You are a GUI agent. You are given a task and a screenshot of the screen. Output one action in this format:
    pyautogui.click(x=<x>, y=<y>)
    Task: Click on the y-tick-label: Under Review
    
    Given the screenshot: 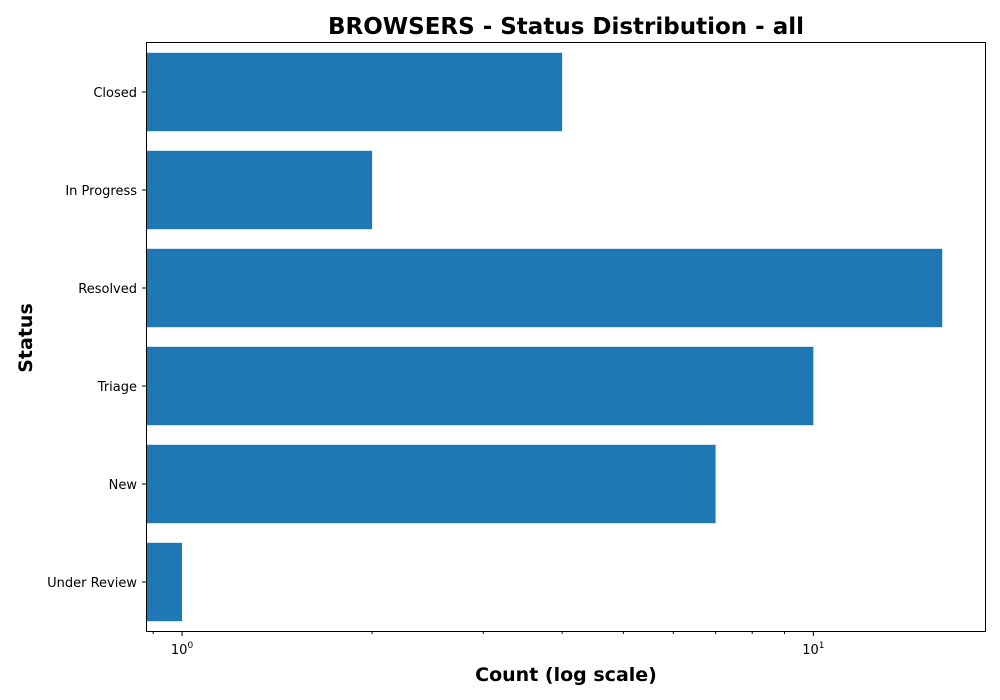 What is the action you would take?
    pyautogui.click(x=92, y=583)
    